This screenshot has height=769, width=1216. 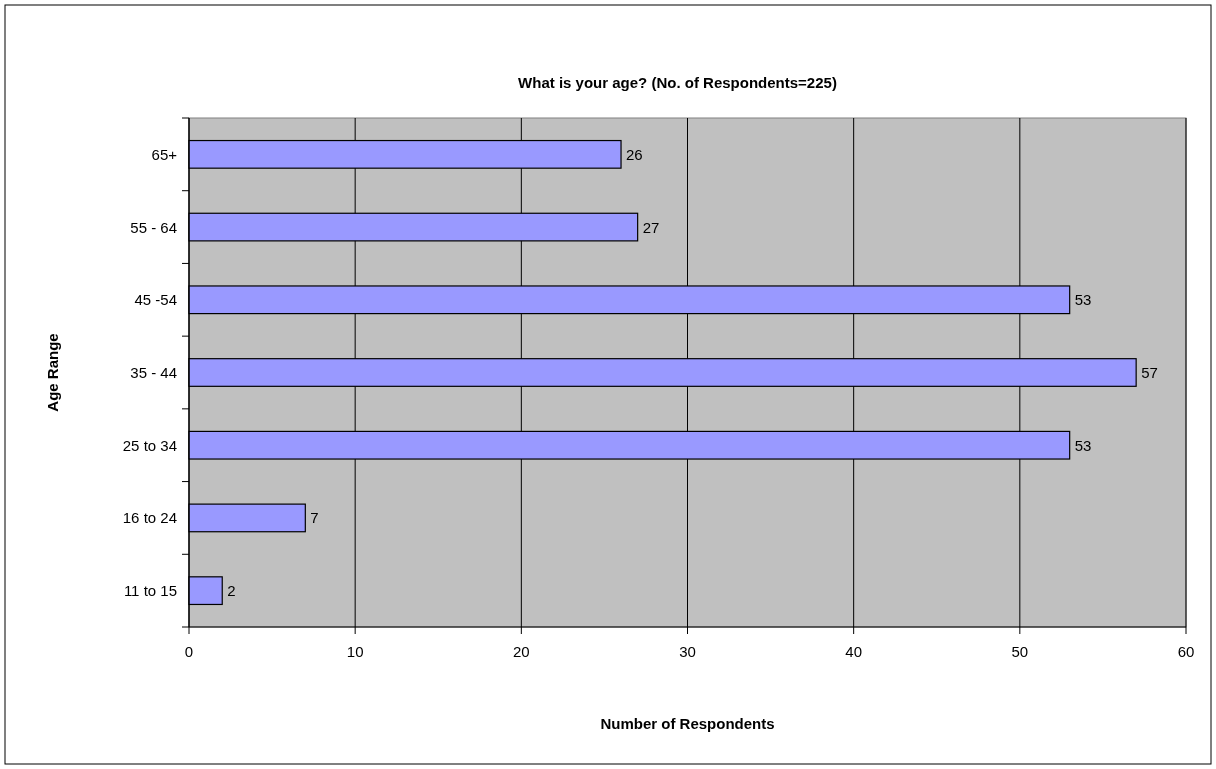 What do you see at coordinates (1186, 651) in the screenshot?
I see `x-tick-label: 60` at bounding box center [1186, 651].